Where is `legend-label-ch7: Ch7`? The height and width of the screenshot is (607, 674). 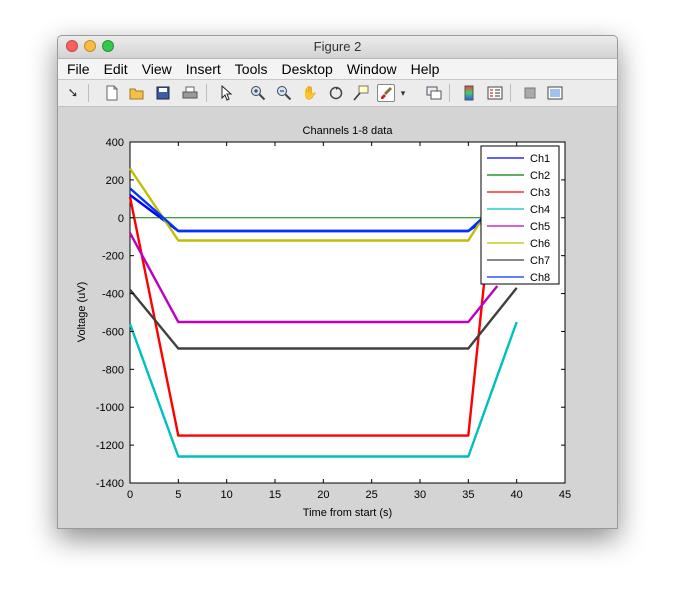 legend-label-ch7: Ch7 is located at coordinates (540, 261).